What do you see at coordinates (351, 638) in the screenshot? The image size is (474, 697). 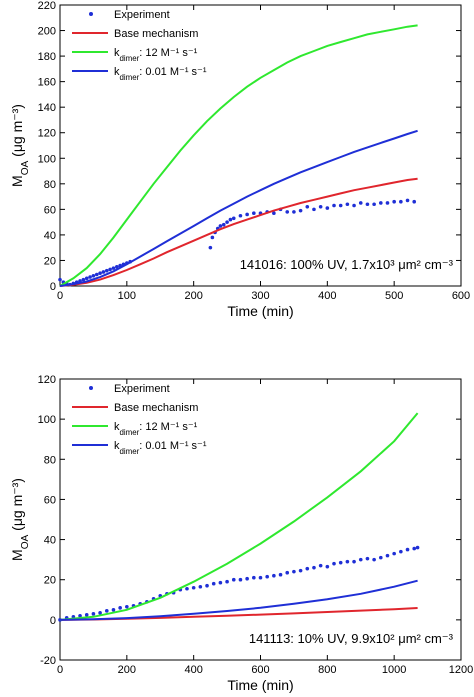 I see `chart-annotation: 141113: 10% UV, 9.9x10² μm² cm⁻³` at bounding box center [351, 638].